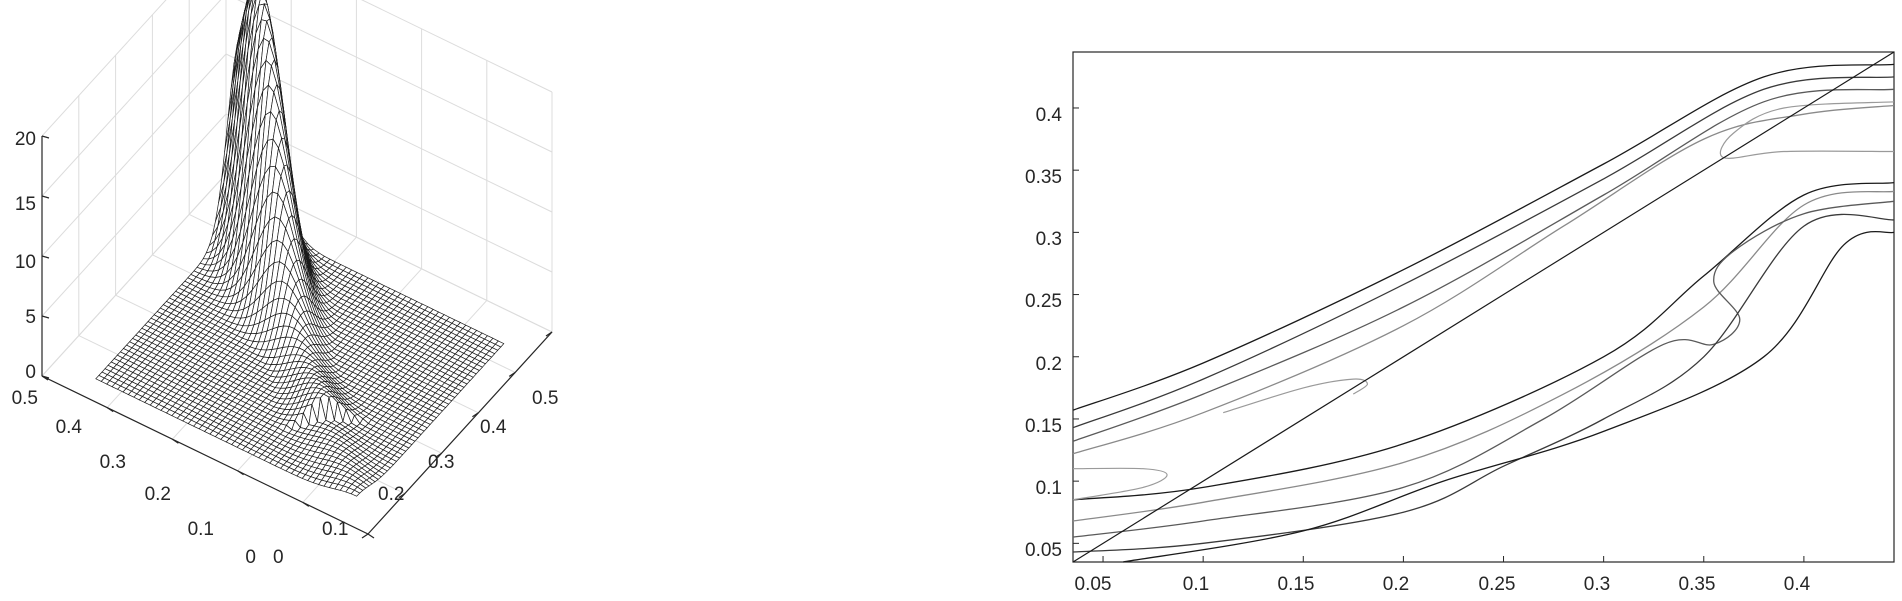 This screenshot has width=1902, height=601. Describe the element at coordinates (205, 455) in the screenshot. I see `y-axis-line` at that location.